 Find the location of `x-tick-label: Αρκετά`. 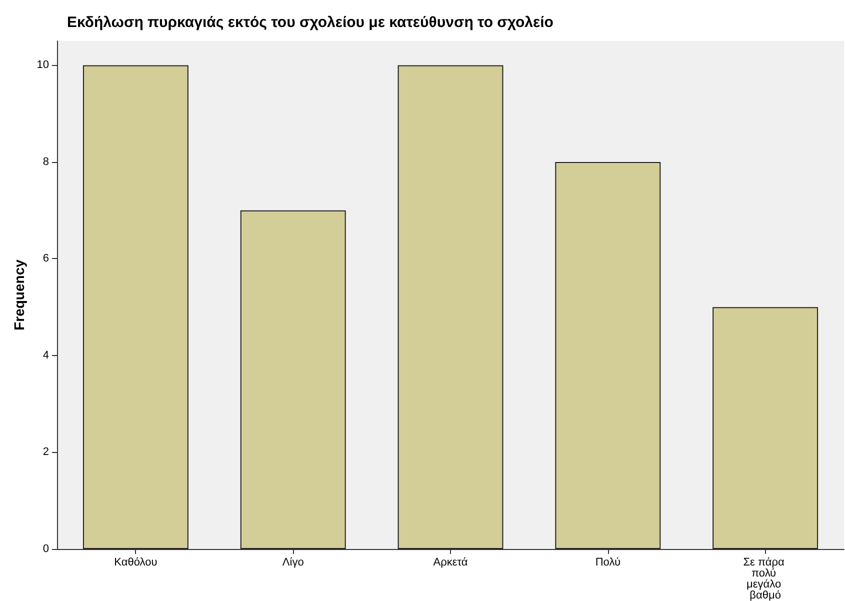

x-tick-label: Αρκετά is located at coordinates (450, 562).